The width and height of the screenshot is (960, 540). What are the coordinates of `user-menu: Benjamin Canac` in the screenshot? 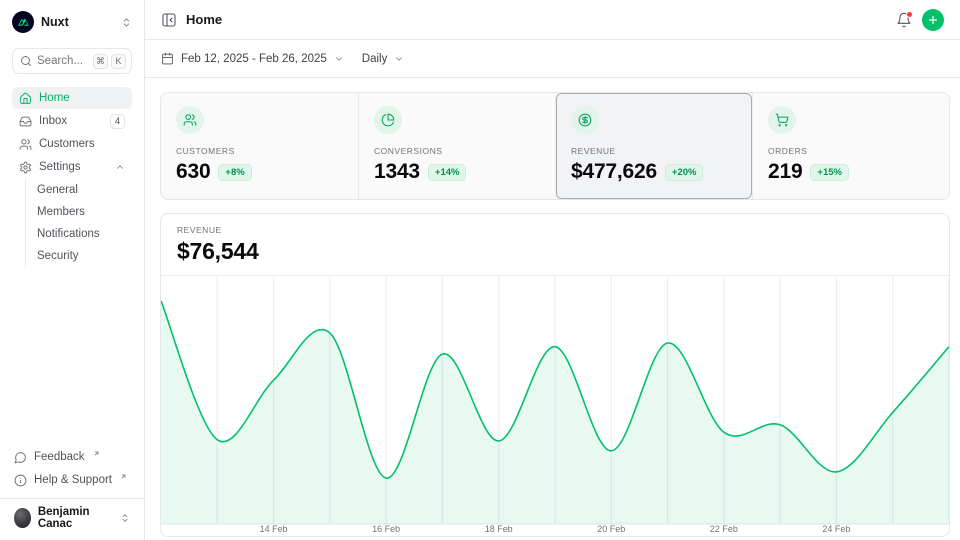 It's located at (72, 518).